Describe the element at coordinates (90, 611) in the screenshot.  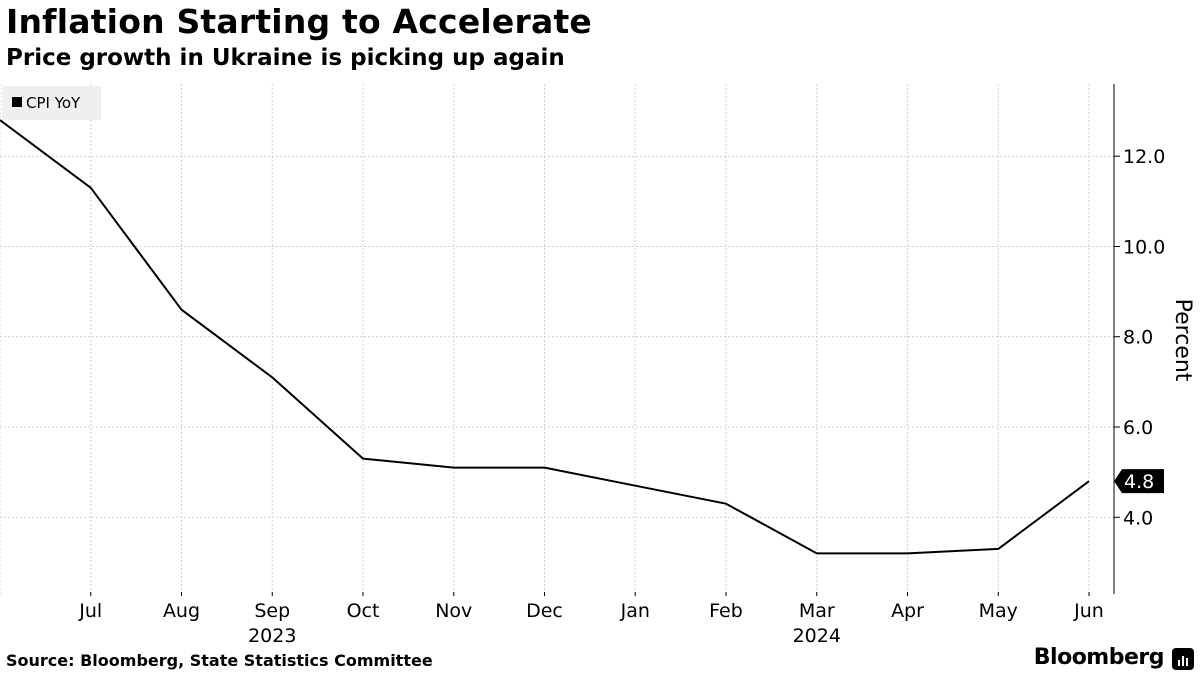
I see `x-tick-label: Jul` at that location.